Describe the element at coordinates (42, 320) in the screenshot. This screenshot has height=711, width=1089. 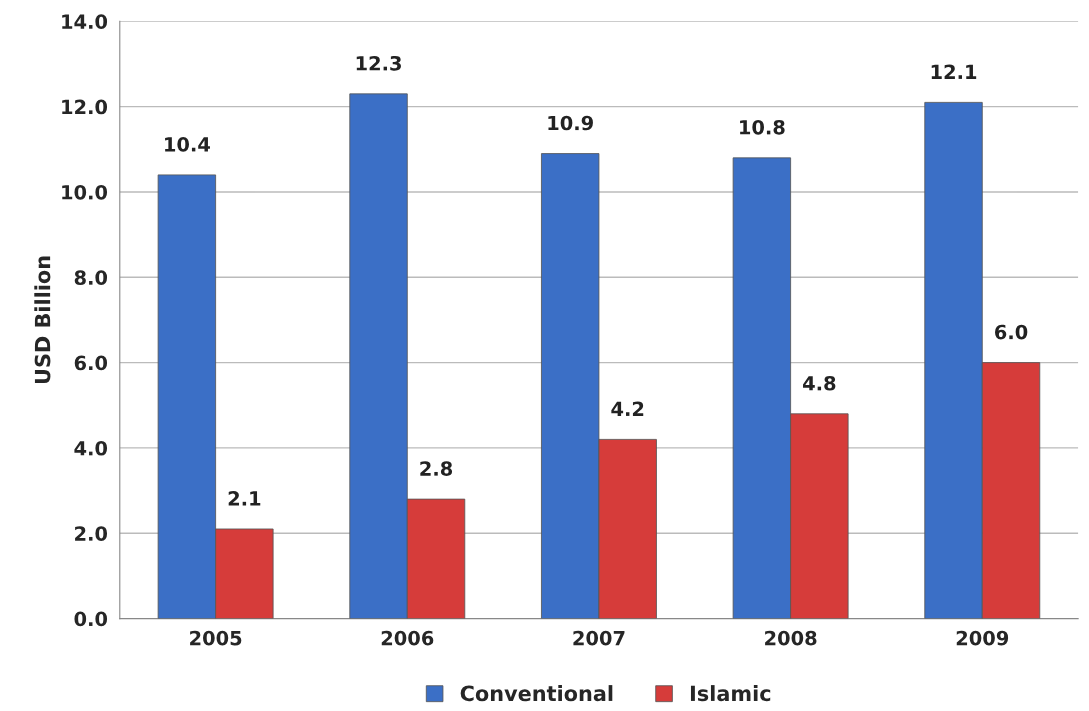
I see `y-axis-title: USD Billion` at that location.